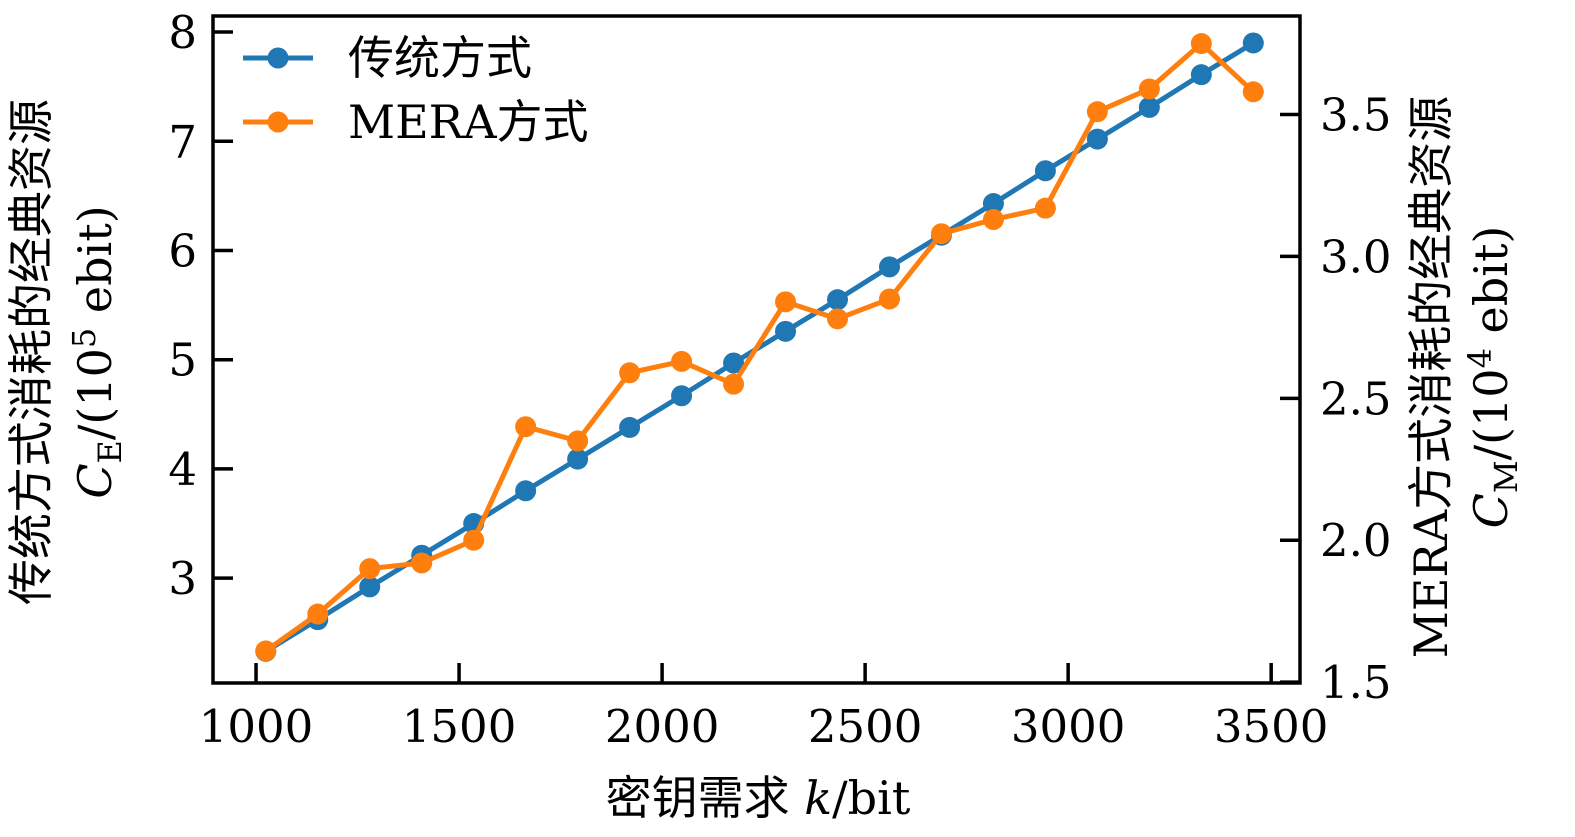 The height and width of the screenshot is (837, 1575). Describe the element at coordinates (182, 360) in the screenshot. I see `left-y-tick-label: 5` at that location.